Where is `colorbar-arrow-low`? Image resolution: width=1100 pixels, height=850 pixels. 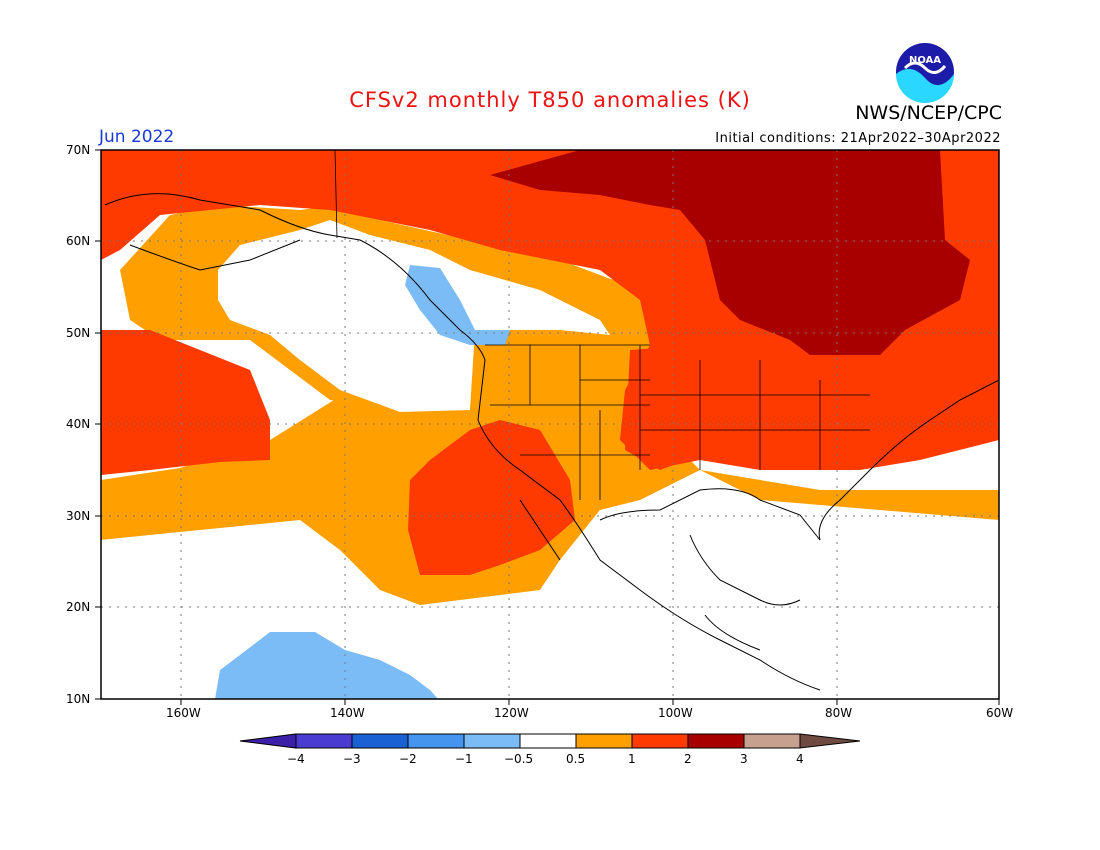
colorbar-arrow-low is located at coordinates (268, 741).